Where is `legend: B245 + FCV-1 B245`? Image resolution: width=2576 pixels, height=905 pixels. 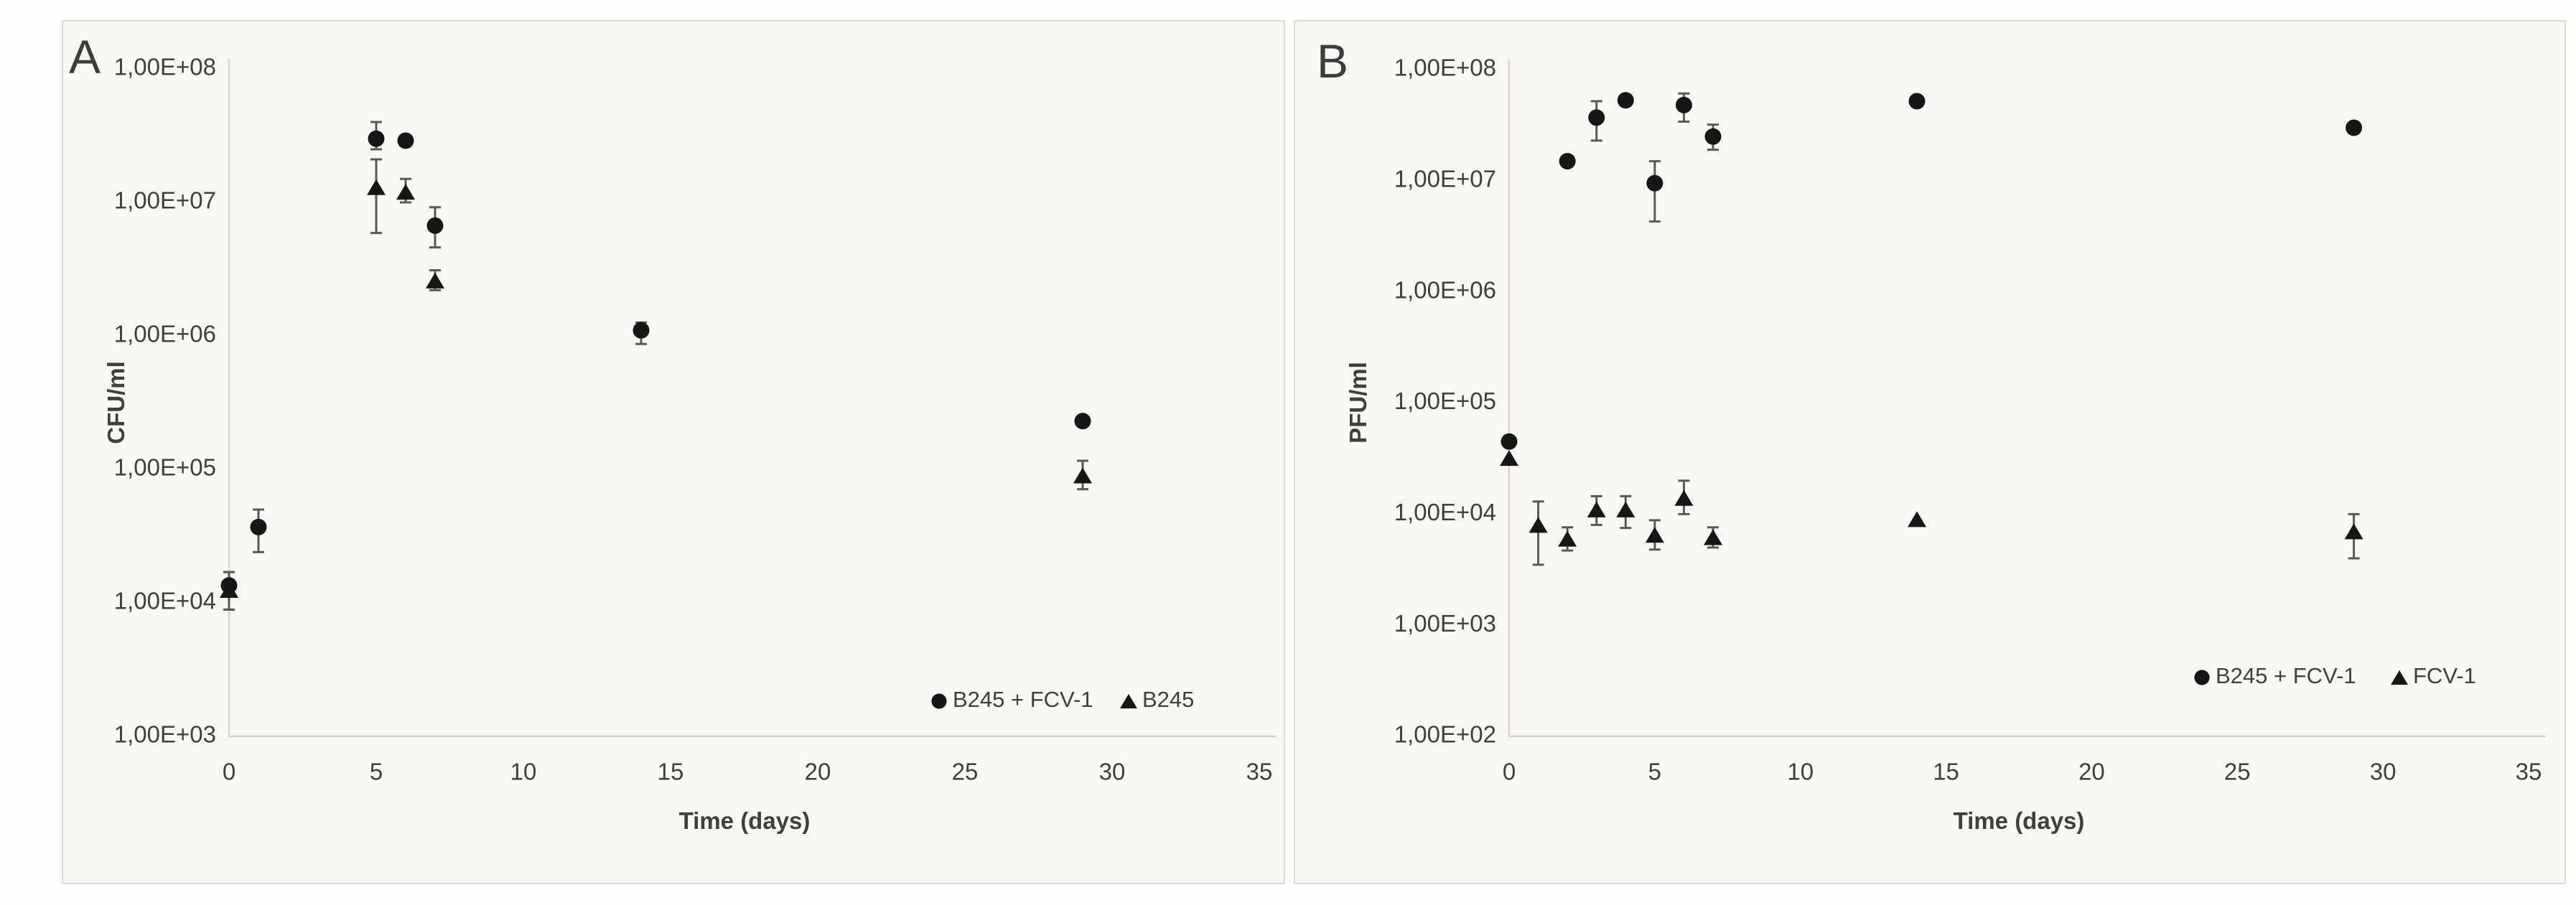
legend: B245 + FCV-1 B245 is located at coordinates (1062, 699).